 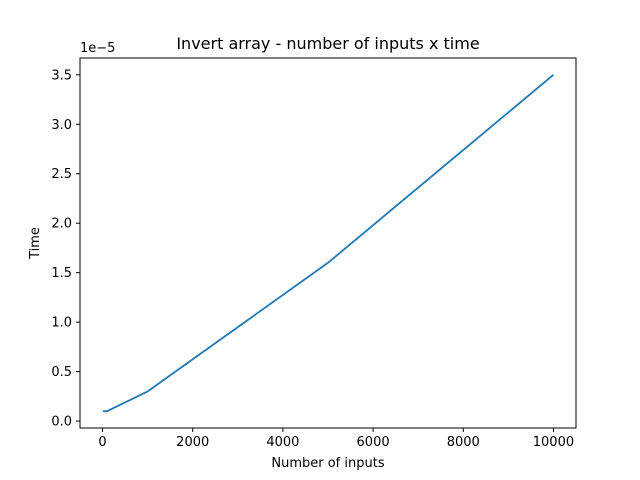 I want to click on x-tick-label: 8000, so click(x=463, y=442).